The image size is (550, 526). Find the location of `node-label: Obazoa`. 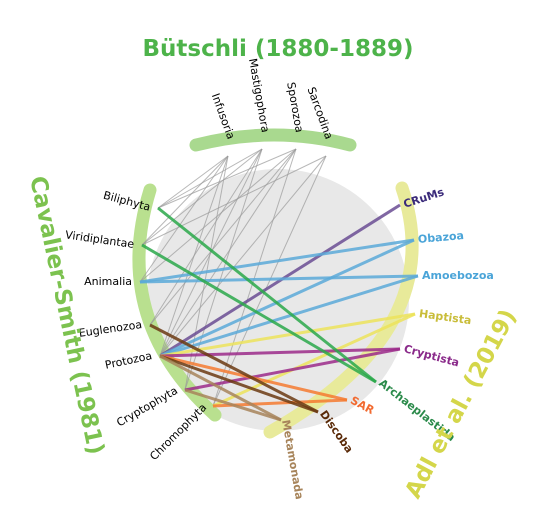

node-label: Obazoa is located at coordinates (440, 237).